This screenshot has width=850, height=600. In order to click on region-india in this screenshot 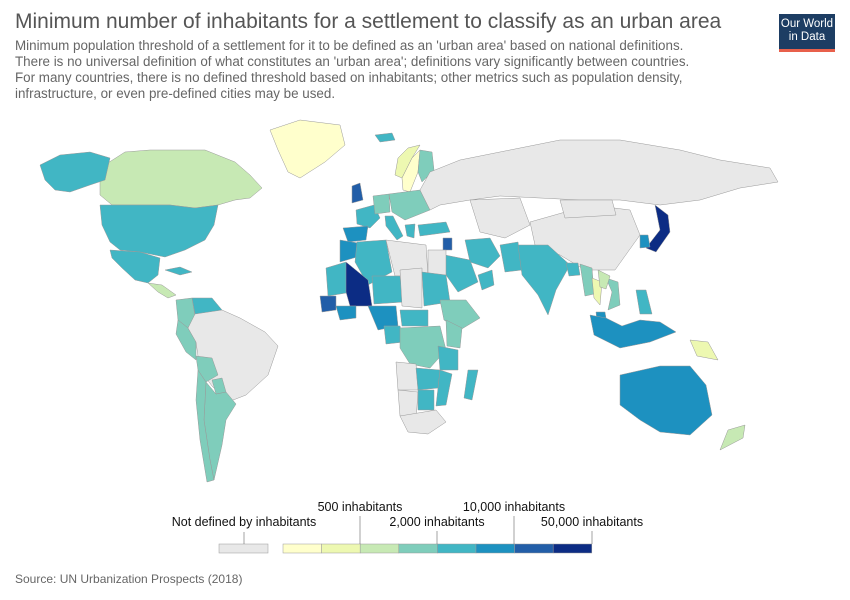, I will do `click(544, 280)`.